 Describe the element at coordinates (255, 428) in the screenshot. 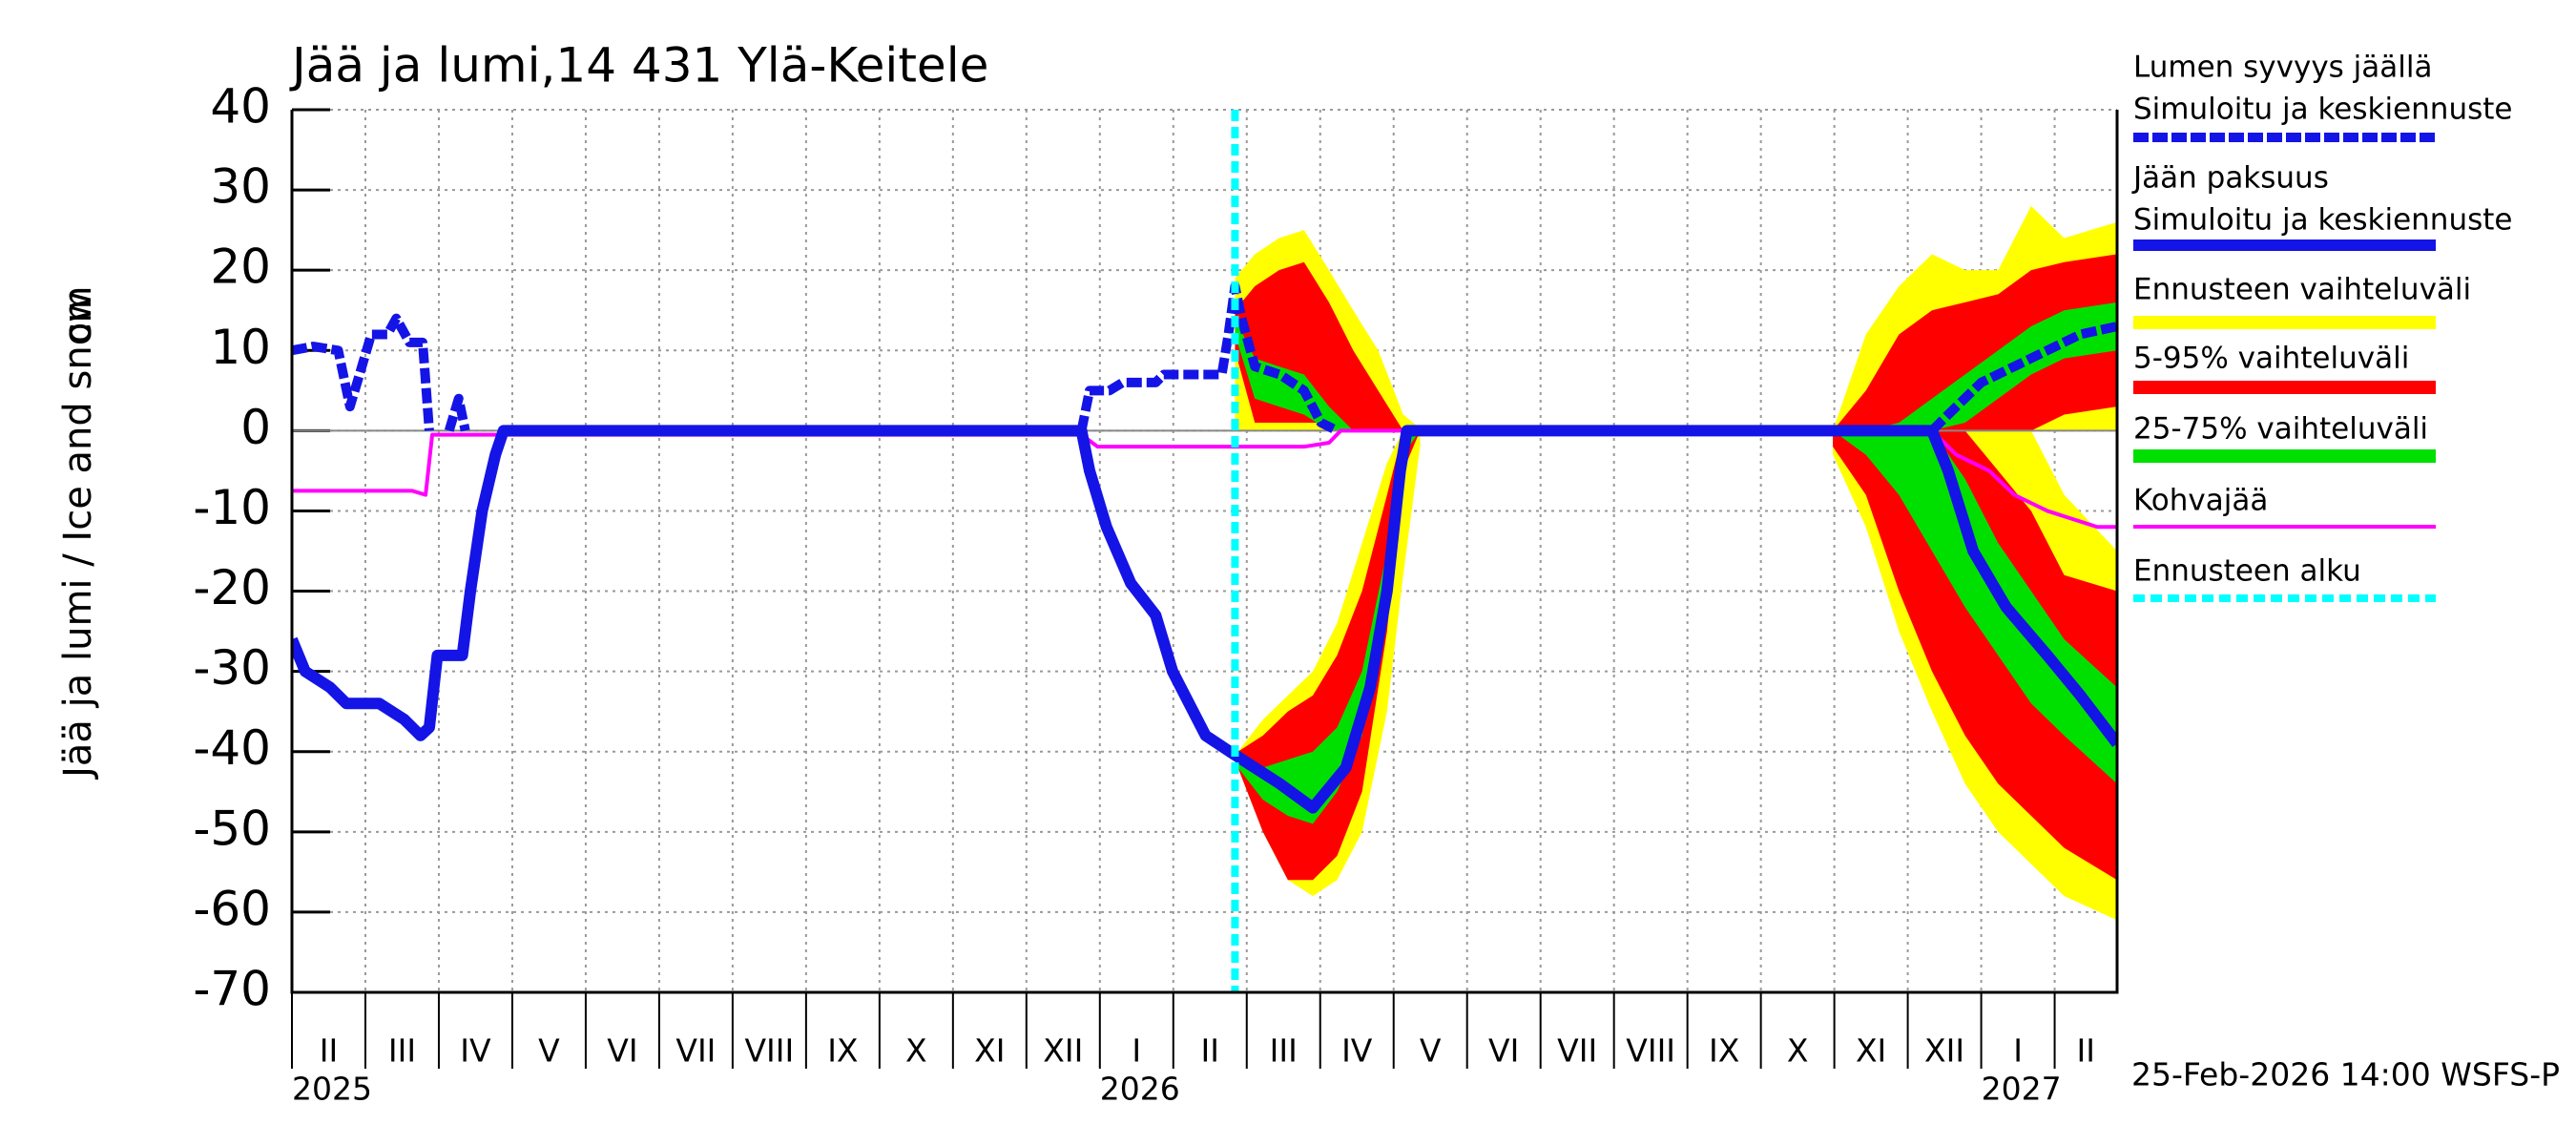

I see `y-tick-label: 0` at that location.